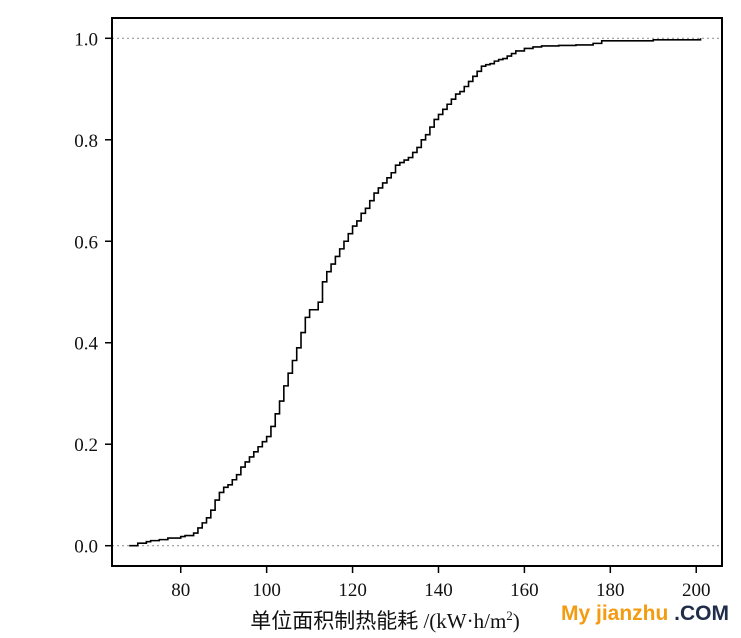 This screenshot has height=638, width=741. Describe the element at coordinates (86, 445) in the screenshot. I see `y-tick-label: 0.2` at that location.